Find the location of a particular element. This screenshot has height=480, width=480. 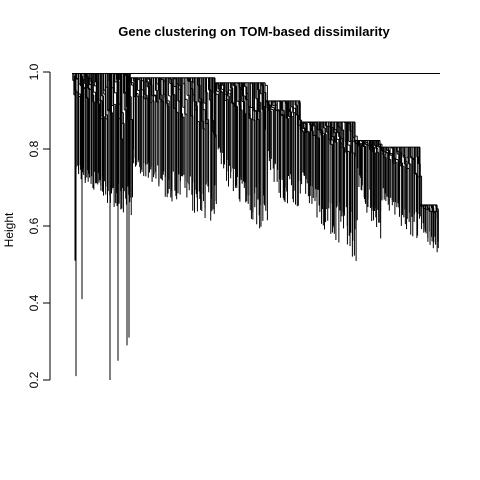

y-tick-label: 0.4 is located at coordinates (34, 302).